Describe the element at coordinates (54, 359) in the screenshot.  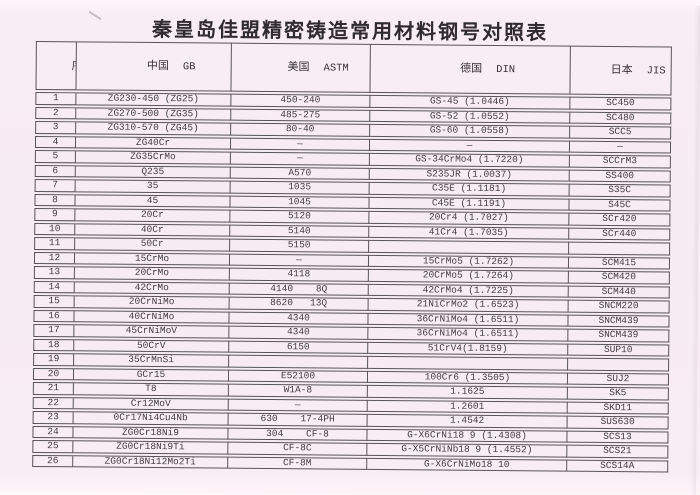
I see `cell-seq: 19` at that location.